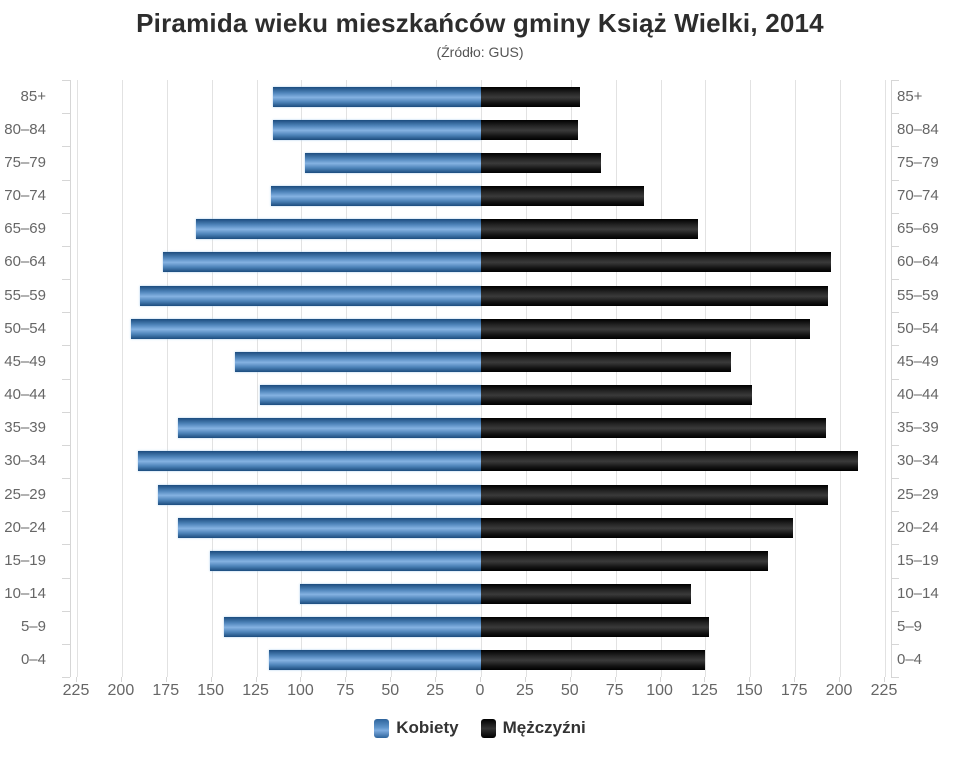 This screenshot has height=768, width=960. What do you see at coordinates (345, 560) in the screenshot?
I see `bar-kobiety-15–19` at bounding box center [345, 560].